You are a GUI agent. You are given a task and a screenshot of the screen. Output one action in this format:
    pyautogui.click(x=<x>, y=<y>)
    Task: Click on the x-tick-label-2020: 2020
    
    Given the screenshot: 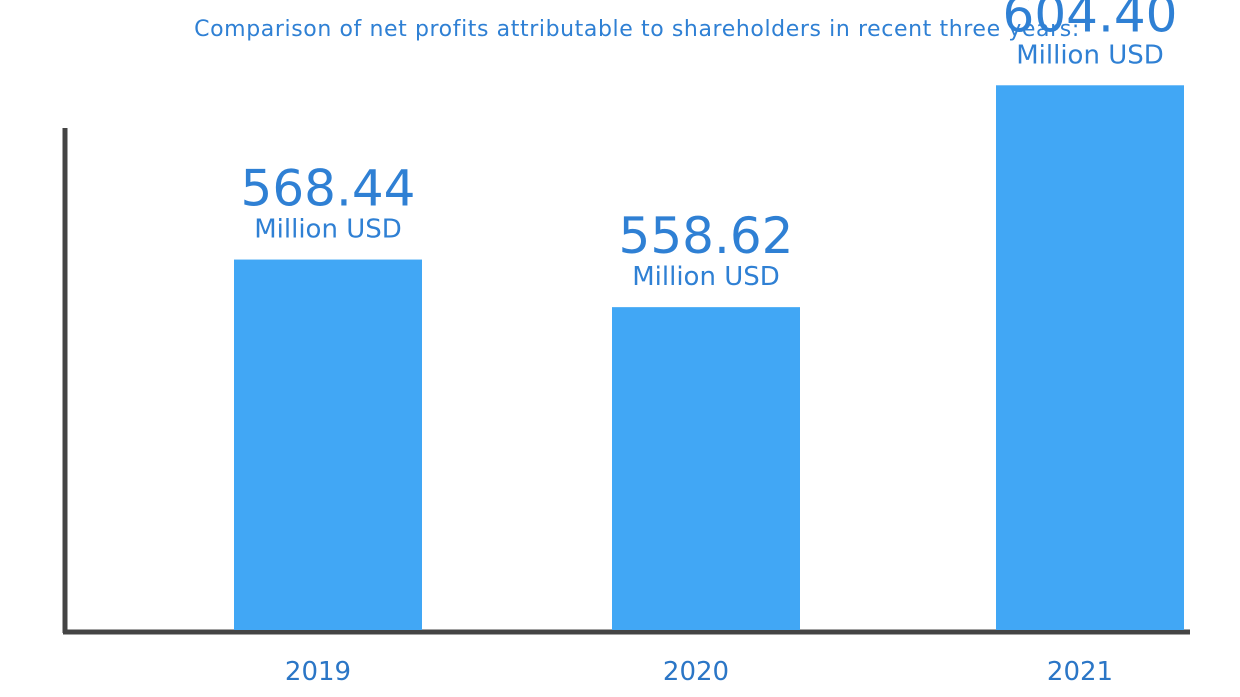 What is the action you would take?
    pyautogui.click(x=696, y=672)
    